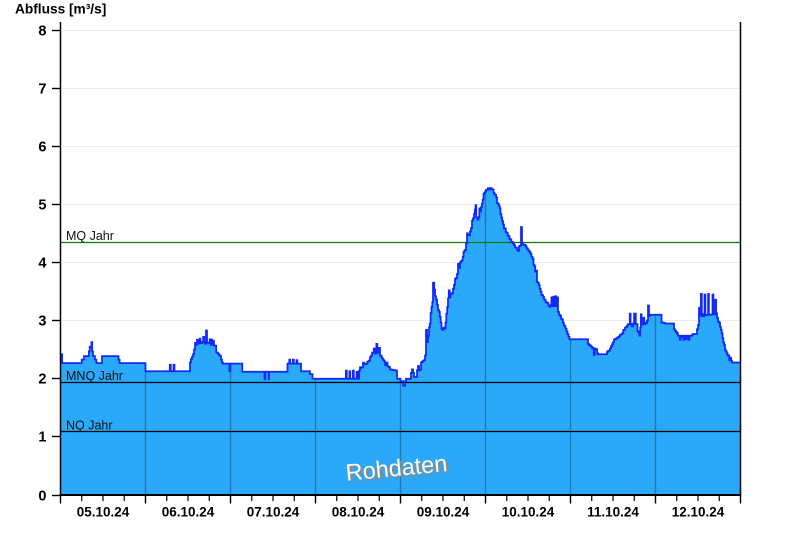 The height and width of the screenshot is (550, 800). I want to click on svg-text: 4, so click(42, 263).